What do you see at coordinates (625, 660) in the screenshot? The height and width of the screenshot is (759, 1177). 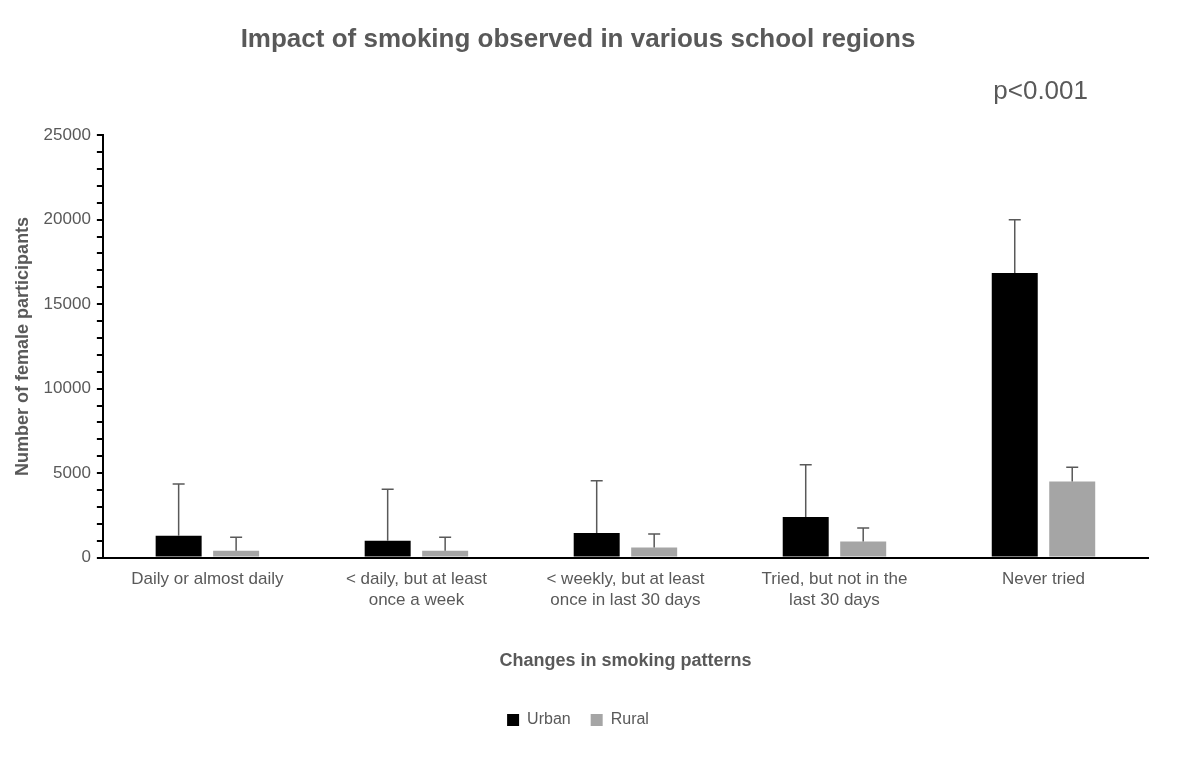 I see `x-axis-title: Changes in smoking patterns` at bounding box center [625, 660].